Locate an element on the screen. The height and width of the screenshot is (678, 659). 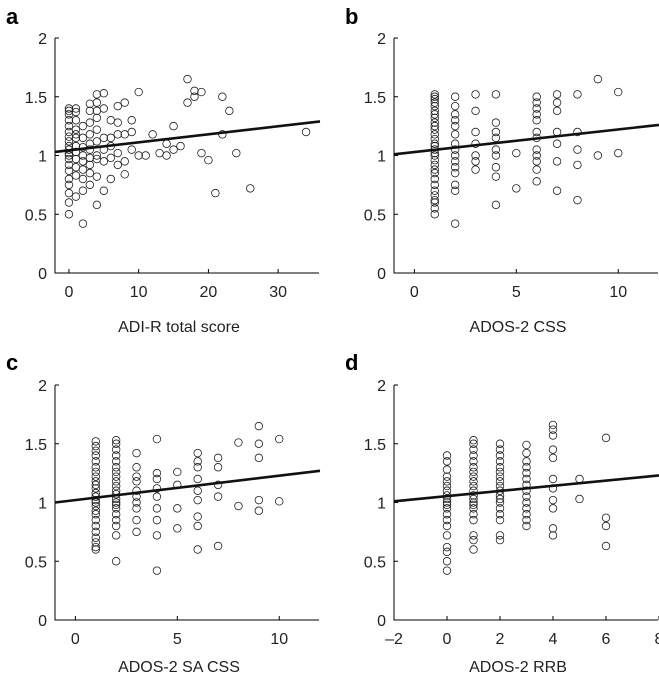
y-tick-label-a: 0 is located at coordinates (42, 274).